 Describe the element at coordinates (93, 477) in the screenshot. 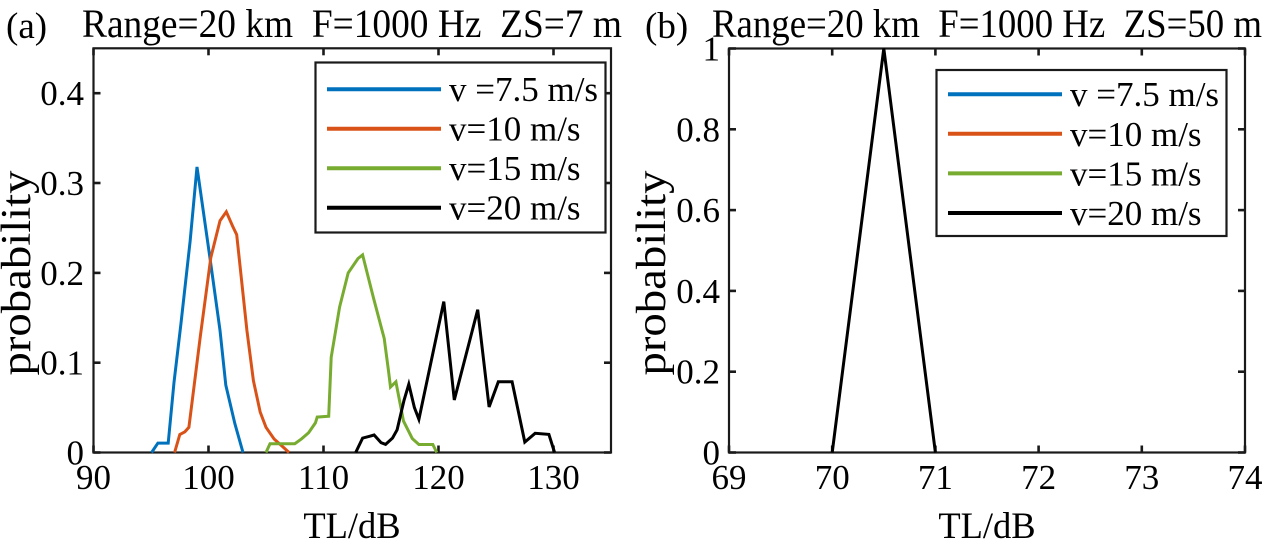

I see `svg-text: 90` at that location.